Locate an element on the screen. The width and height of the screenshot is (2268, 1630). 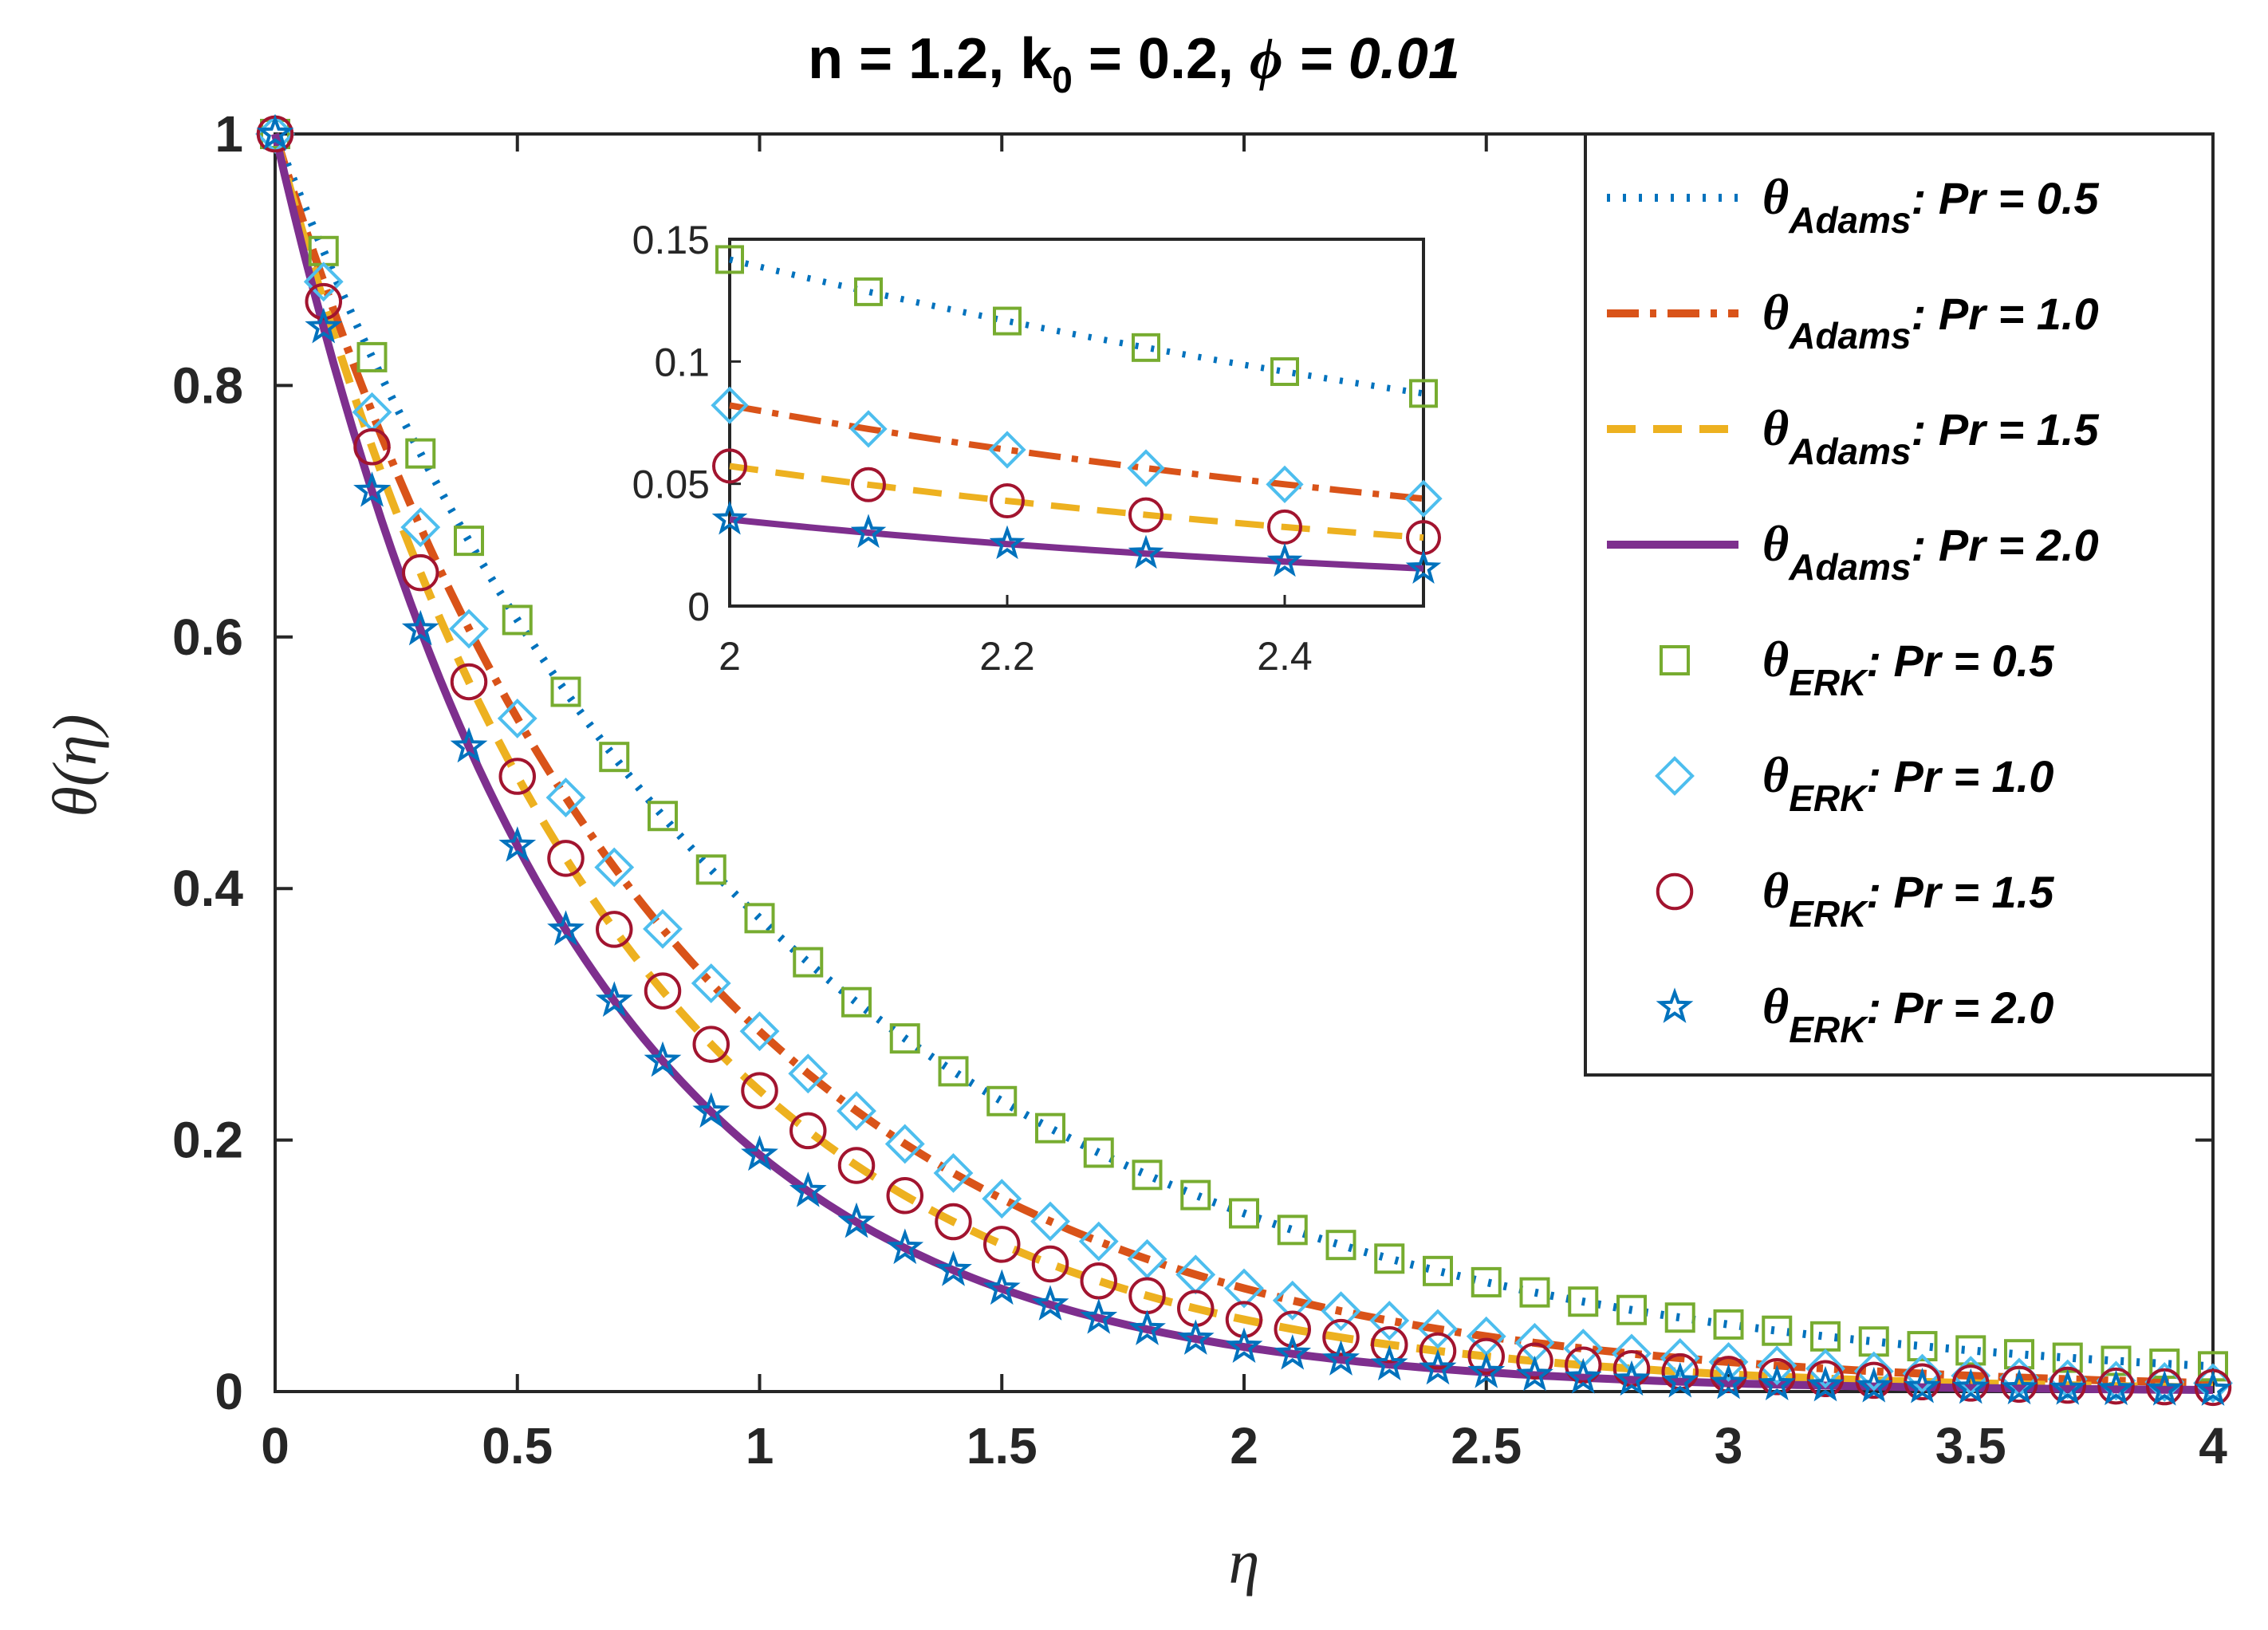
y-tick-label: 0.8 is located at coordinates (208, 385).